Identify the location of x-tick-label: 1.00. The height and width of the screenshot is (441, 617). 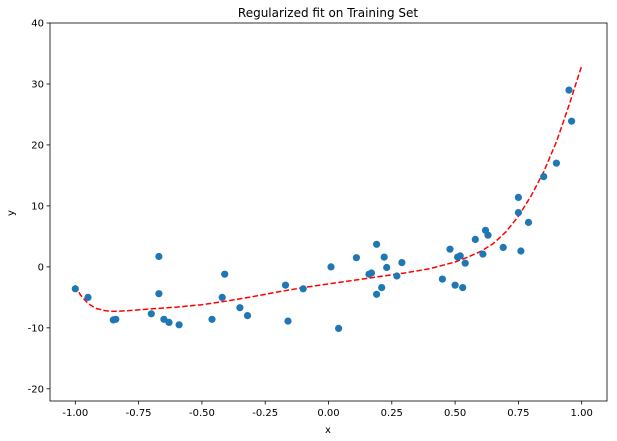
(582, 413).